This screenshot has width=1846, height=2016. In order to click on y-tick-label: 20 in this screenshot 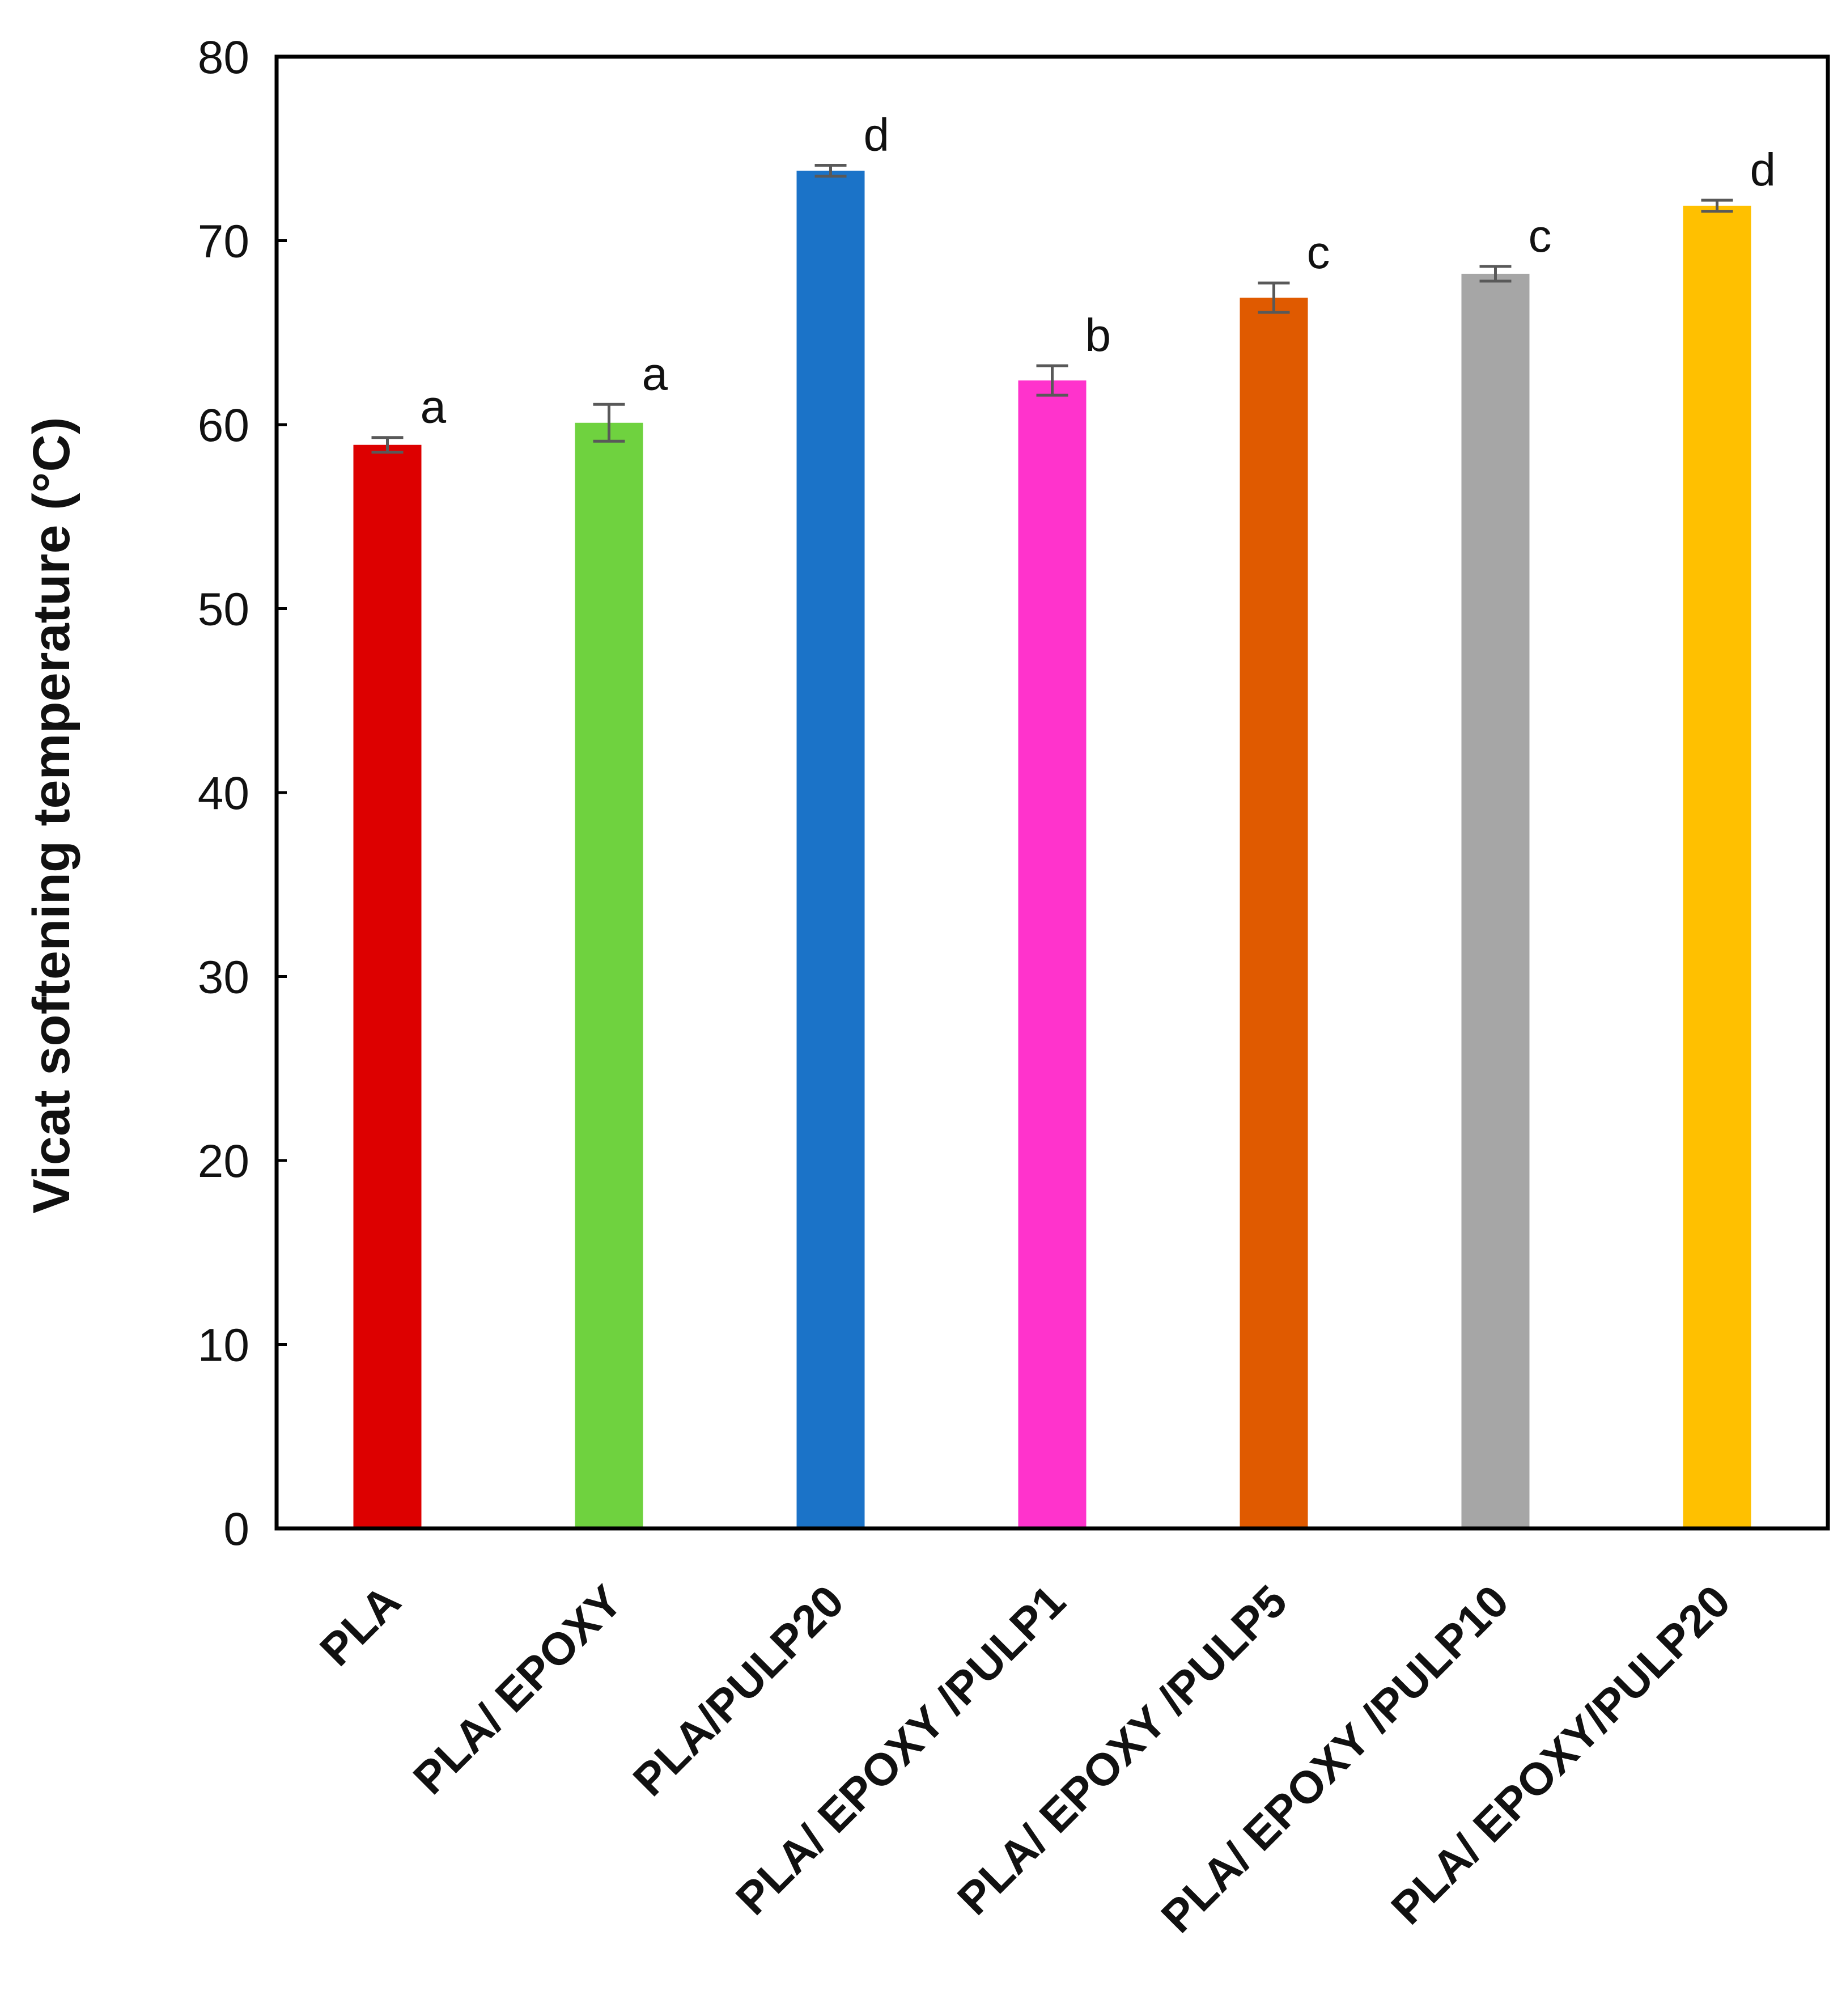, I will do `click(223, 1161)`.